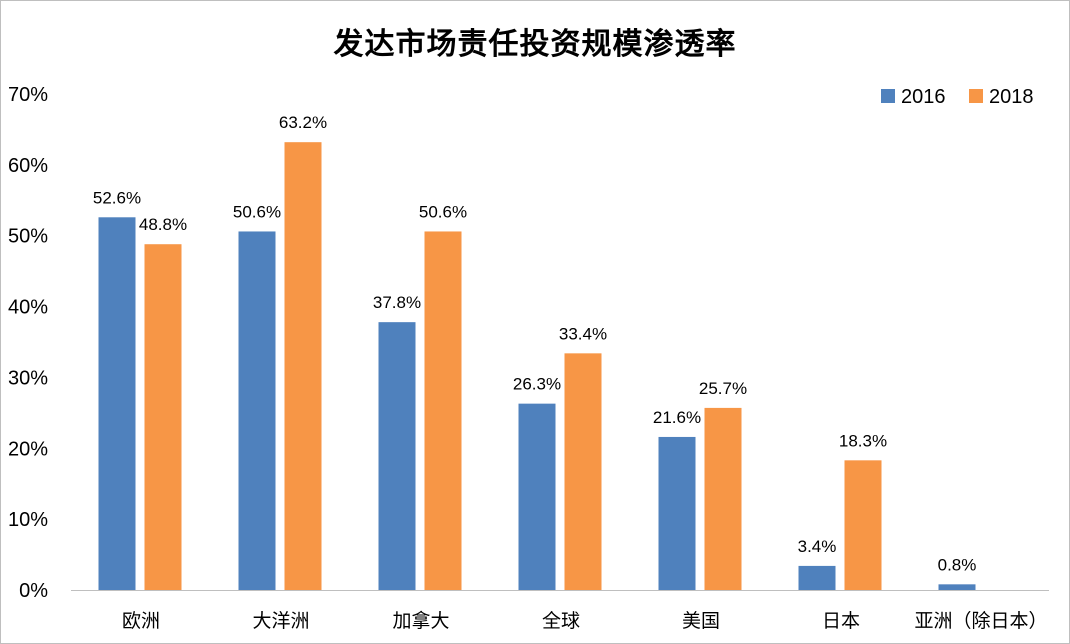  I want to click on y-tick-label: 50%, so click(28, 237).